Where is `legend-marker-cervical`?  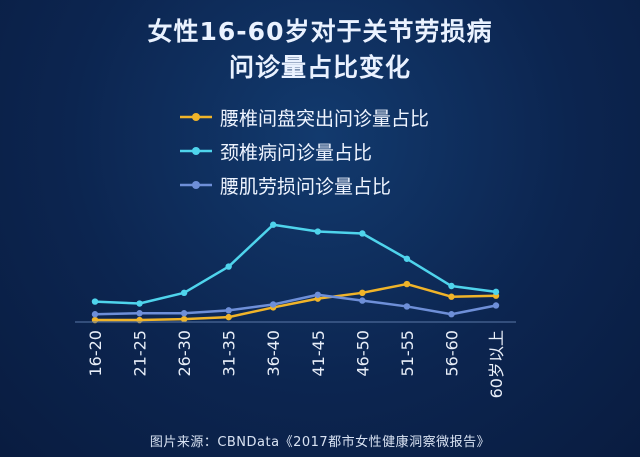
legend-marker-cervical is located at coordinates (196, 151).